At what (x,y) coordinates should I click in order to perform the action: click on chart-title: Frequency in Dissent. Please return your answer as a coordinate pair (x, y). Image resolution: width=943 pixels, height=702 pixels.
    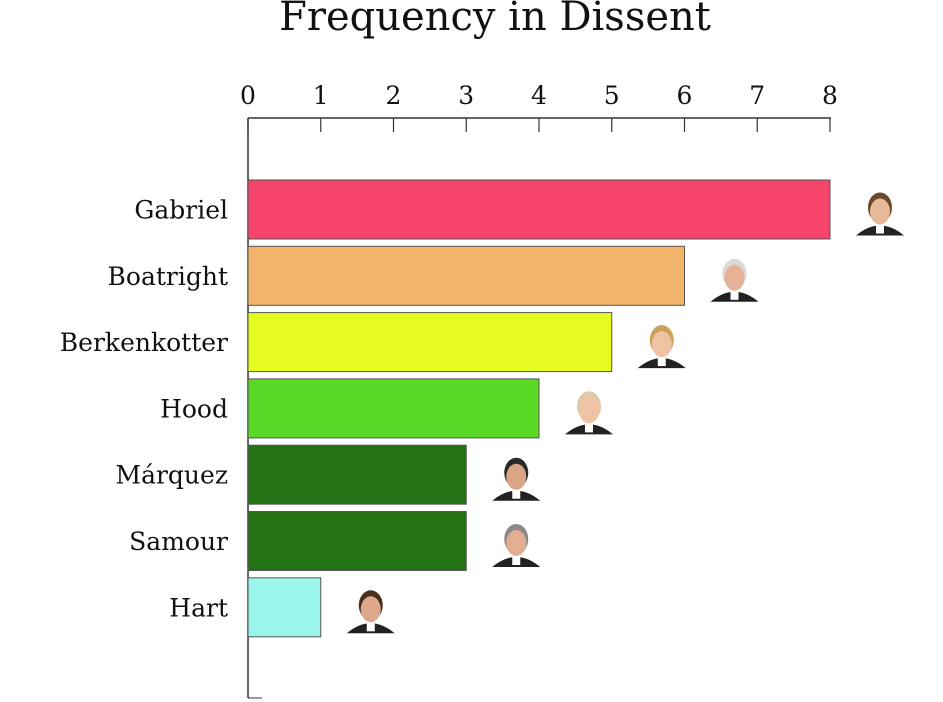
    Looking at the image, I should click on (495, 20).